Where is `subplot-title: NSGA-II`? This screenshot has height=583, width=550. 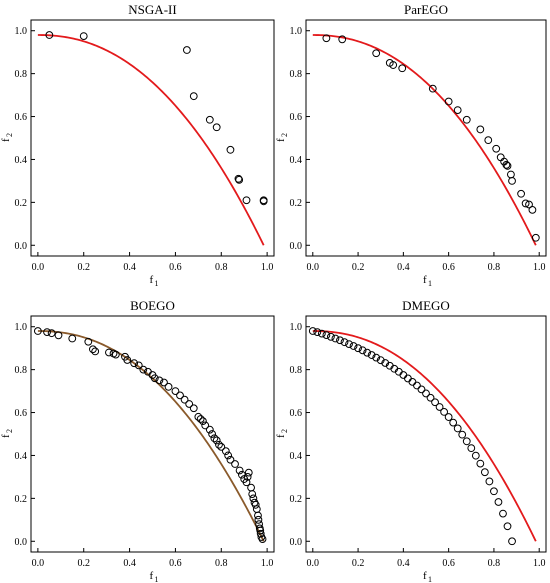
subplot-title: NSGA-II is located at coordinates (152, 9).